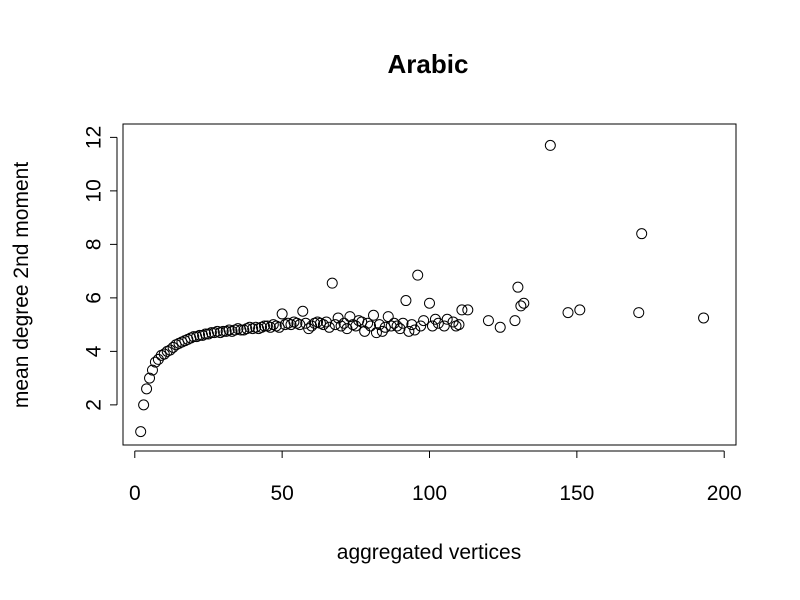 The width and height of the screenshot is (800, 600). I want to click on y-tick-label: 10, so click(94, 190).